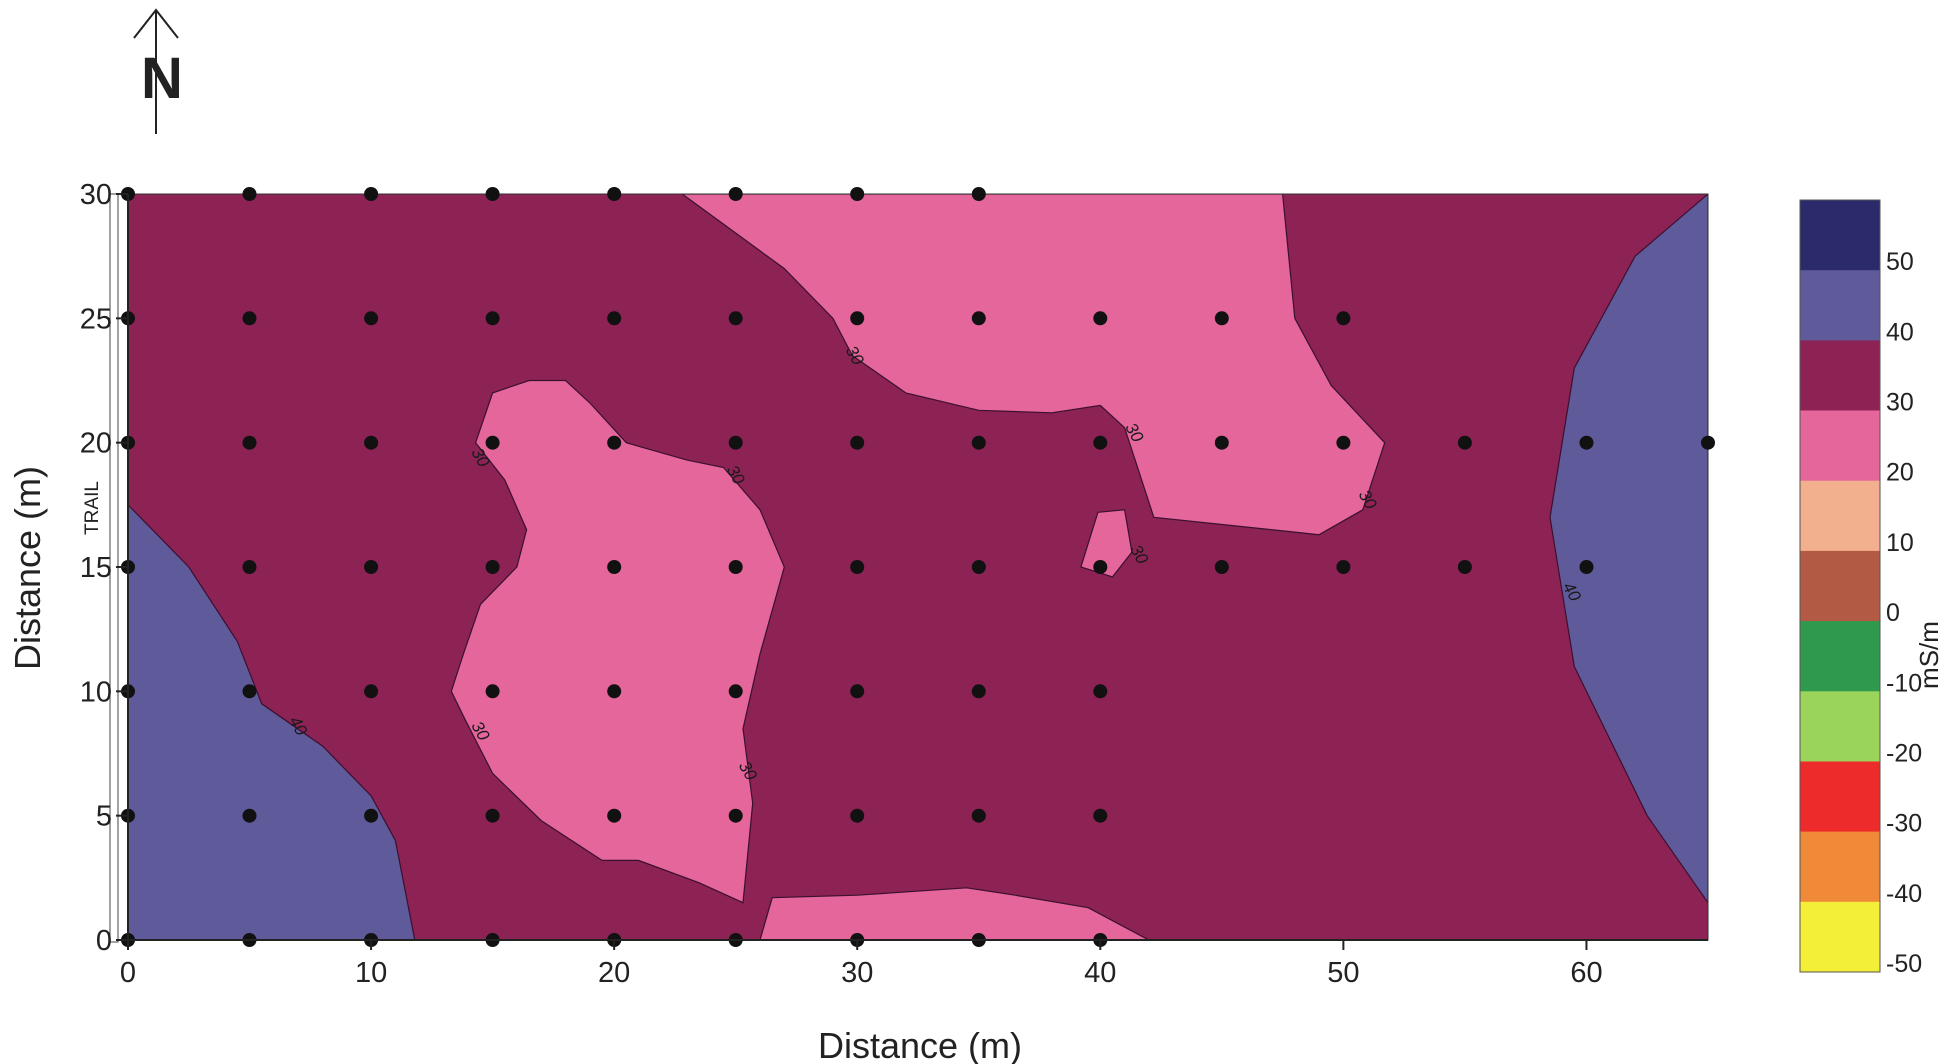 The height and width of the screenshot is (1064, 1948). What do you see at coordinates (92, 508) in the screenshot?
I see `trail-label: TRAIL` at bounding box center [92, 508].